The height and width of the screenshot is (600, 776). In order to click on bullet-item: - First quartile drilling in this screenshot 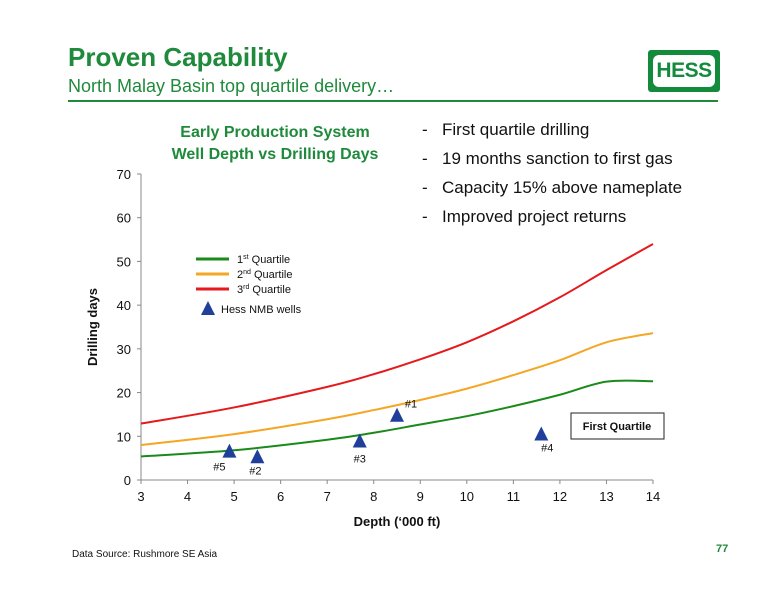, I will do `click(552, 132)`.